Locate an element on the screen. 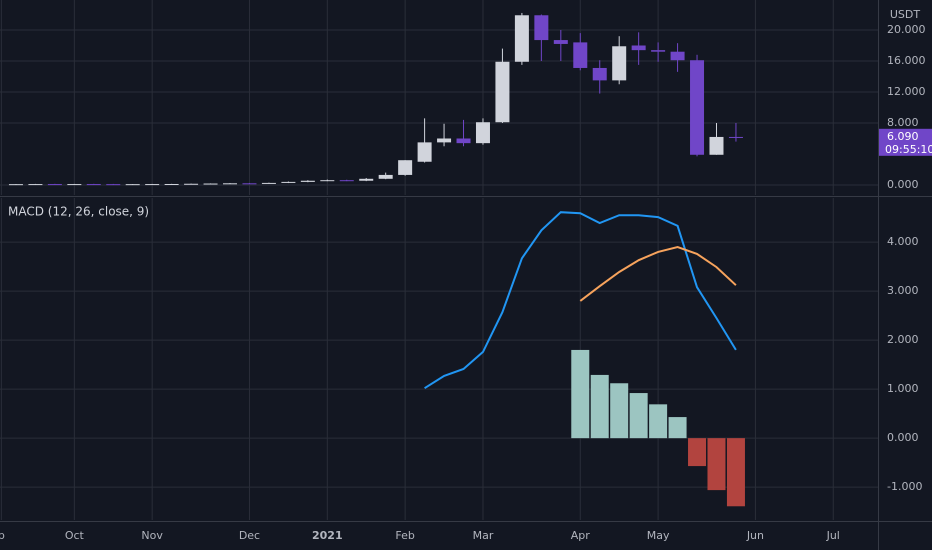 The image size is (932, 550). macd-line is located at coordinates (580, 300).